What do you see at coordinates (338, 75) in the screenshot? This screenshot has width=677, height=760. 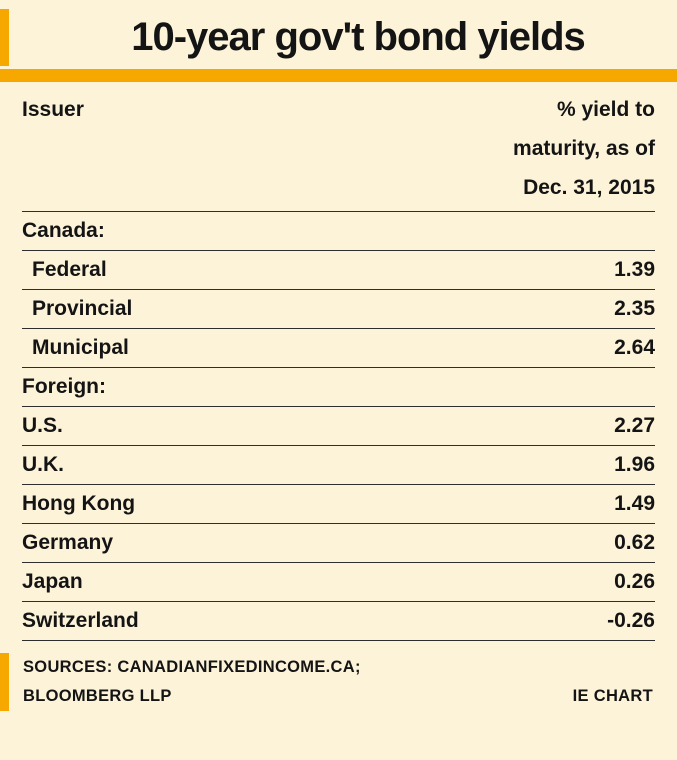 I see `title-divider-band` at bounding box center [338, 75].